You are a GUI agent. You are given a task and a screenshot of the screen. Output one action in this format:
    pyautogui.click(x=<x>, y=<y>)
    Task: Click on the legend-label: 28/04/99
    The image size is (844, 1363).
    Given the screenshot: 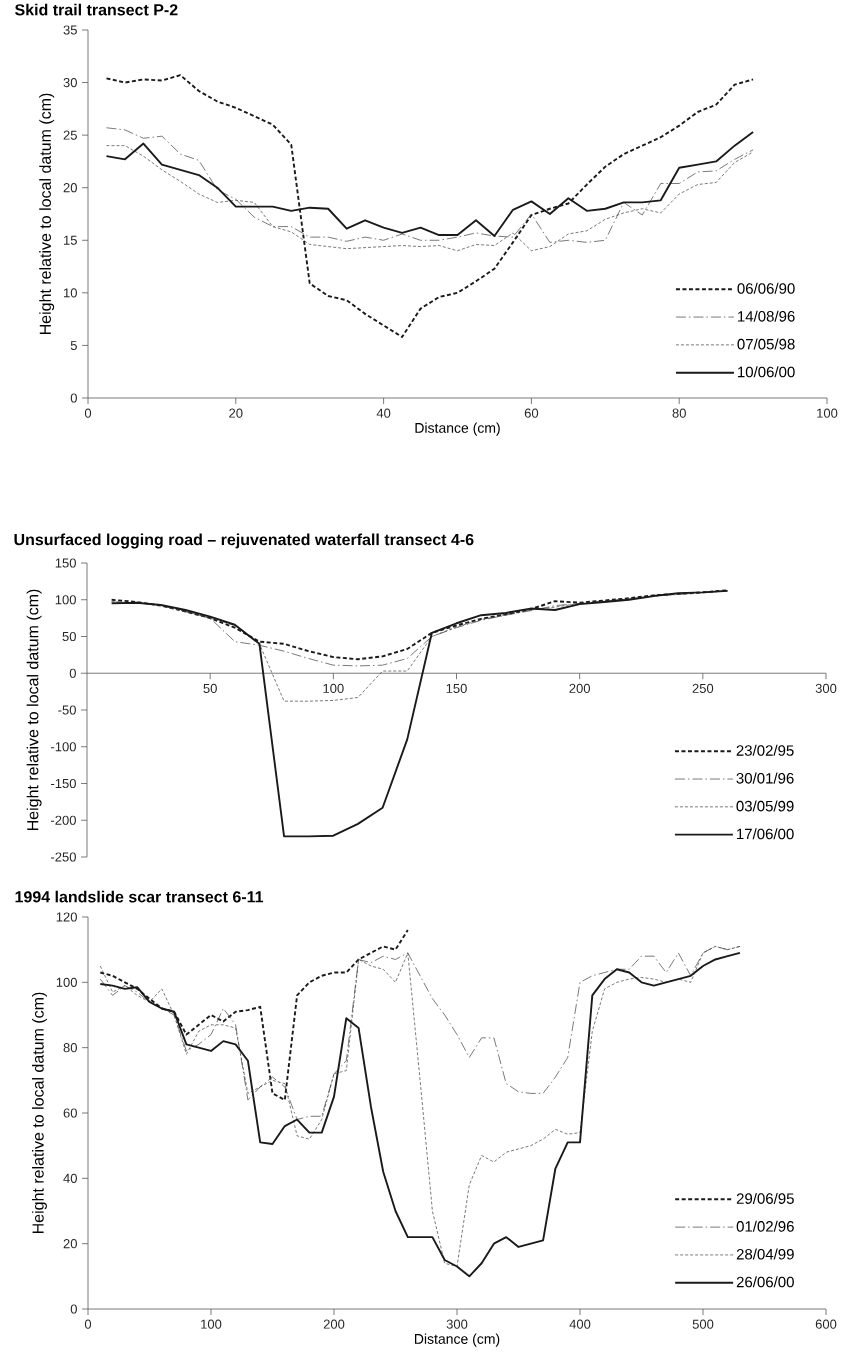 What is the action you would take?
    pyautogui.click(x=765, y=1254)
    